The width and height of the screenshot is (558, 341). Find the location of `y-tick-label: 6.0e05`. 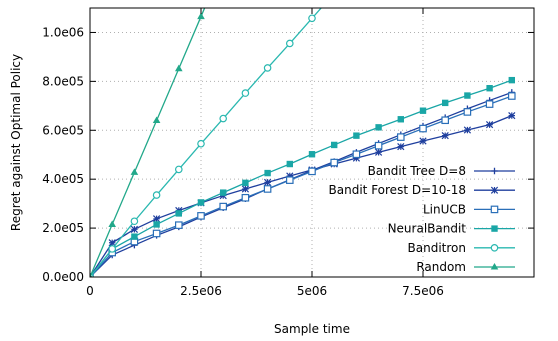

y-tick-label: 6.0e05 is located at coordinates (63, 130).